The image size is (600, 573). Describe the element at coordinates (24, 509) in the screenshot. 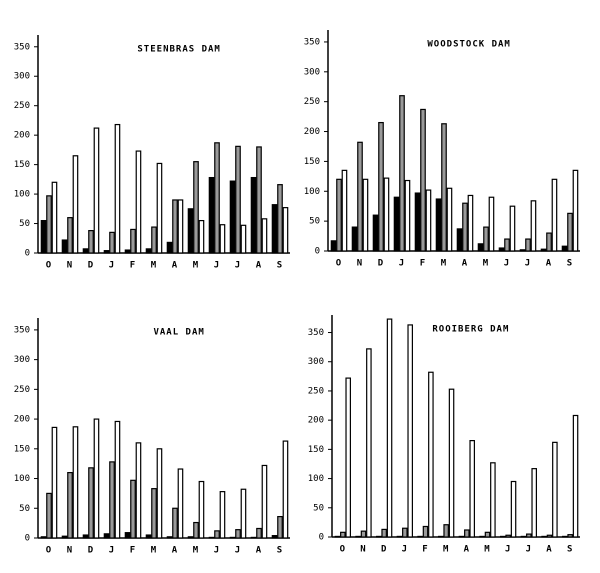

I see `y-tick-label: 50` at that location.